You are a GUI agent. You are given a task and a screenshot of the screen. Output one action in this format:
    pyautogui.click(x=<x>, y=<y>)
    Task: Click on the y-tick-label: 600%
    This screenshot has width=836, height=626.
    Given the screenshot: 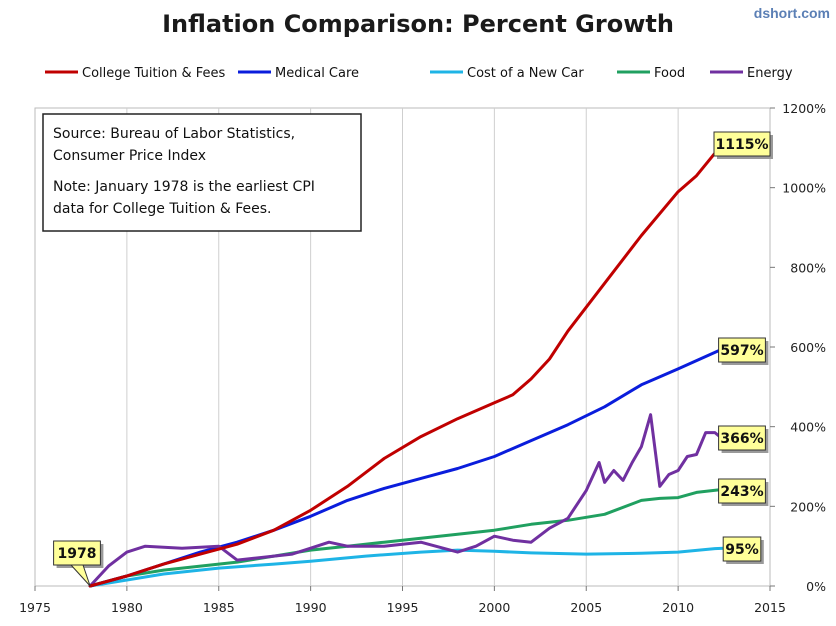 What is the action you would take?
    pyautogui.click(x=808, y=347)
    